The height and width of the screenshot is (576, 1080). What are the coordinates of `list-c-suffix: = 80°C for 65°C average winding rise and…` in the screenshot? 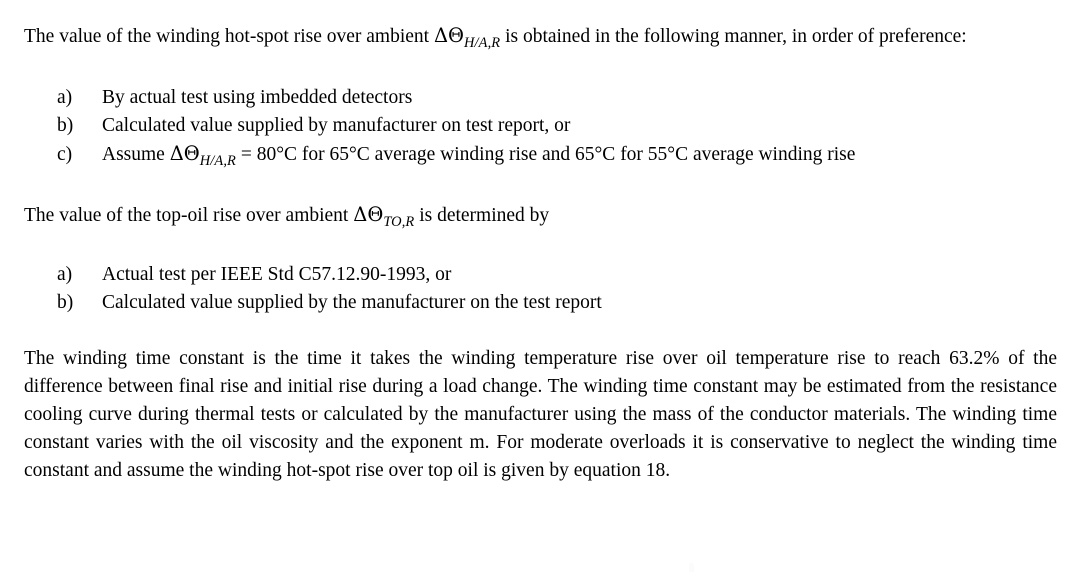 It's located at (545, 154).